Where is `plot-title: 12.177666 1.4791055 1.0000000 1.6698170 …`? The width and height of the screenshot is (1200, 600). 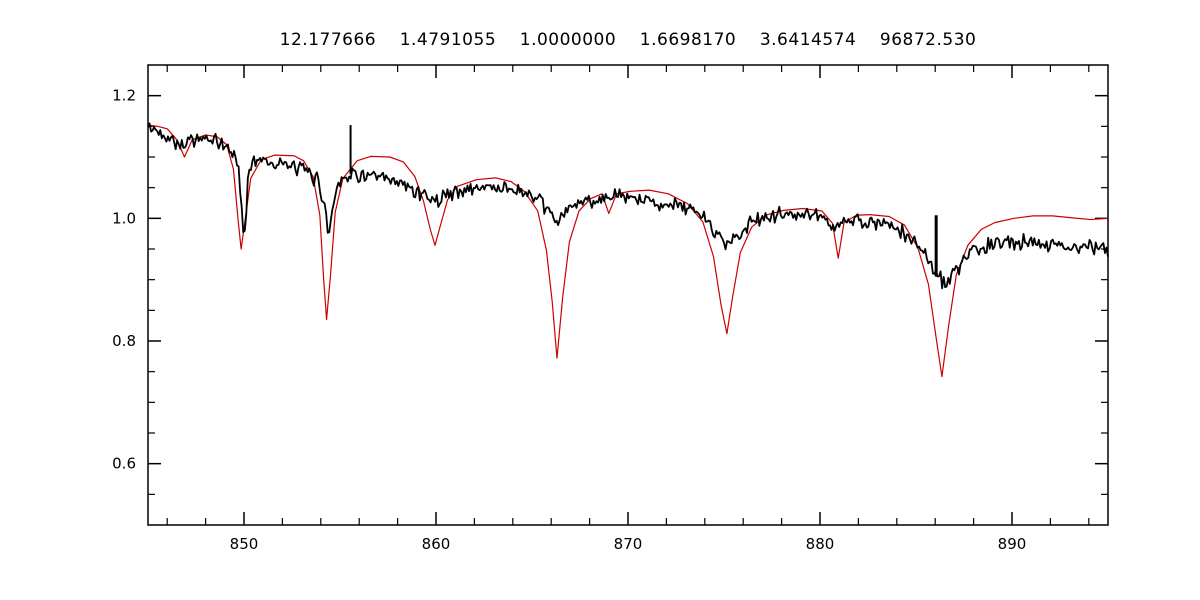
plot-title: 12.177666 1.4791055 1.0000000 1.6698170 … is located at coordinates (628, 40).